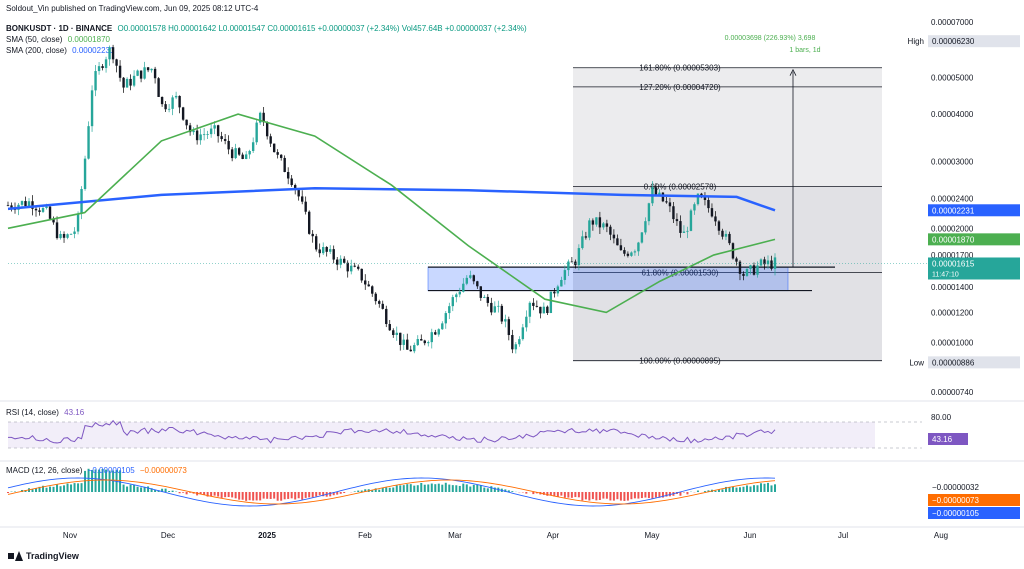 This screenshot has width=1024, height=569. Describe the element at coordinates (953, 263) in the screenshot. I see `price-badge-value: 0.00001615` at that location.